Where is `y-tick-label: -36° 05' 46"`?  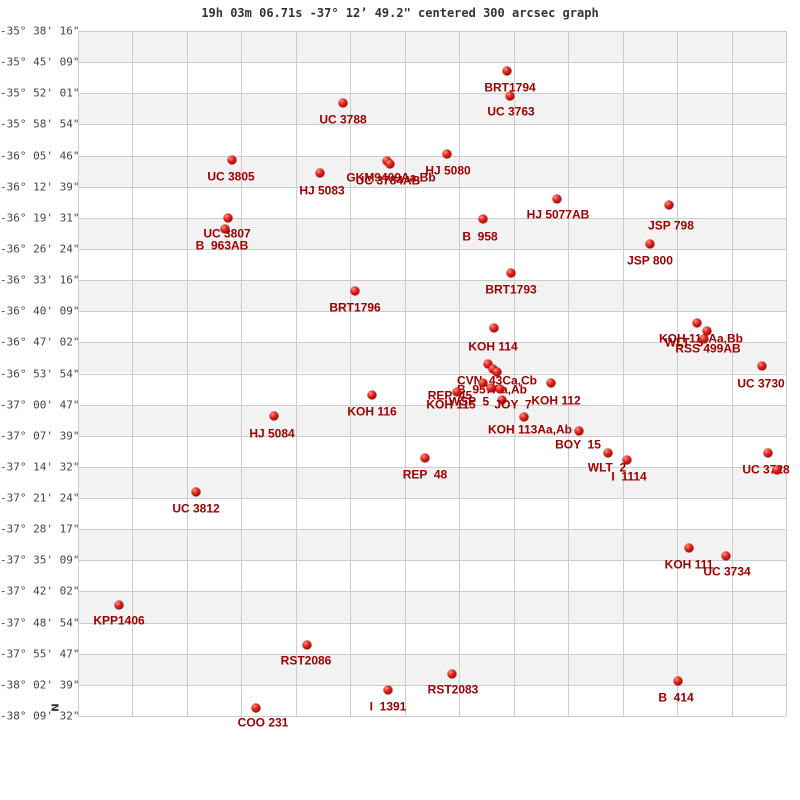
y-tick-label: -36° 05' 46" is located at coordinates (40, 156).